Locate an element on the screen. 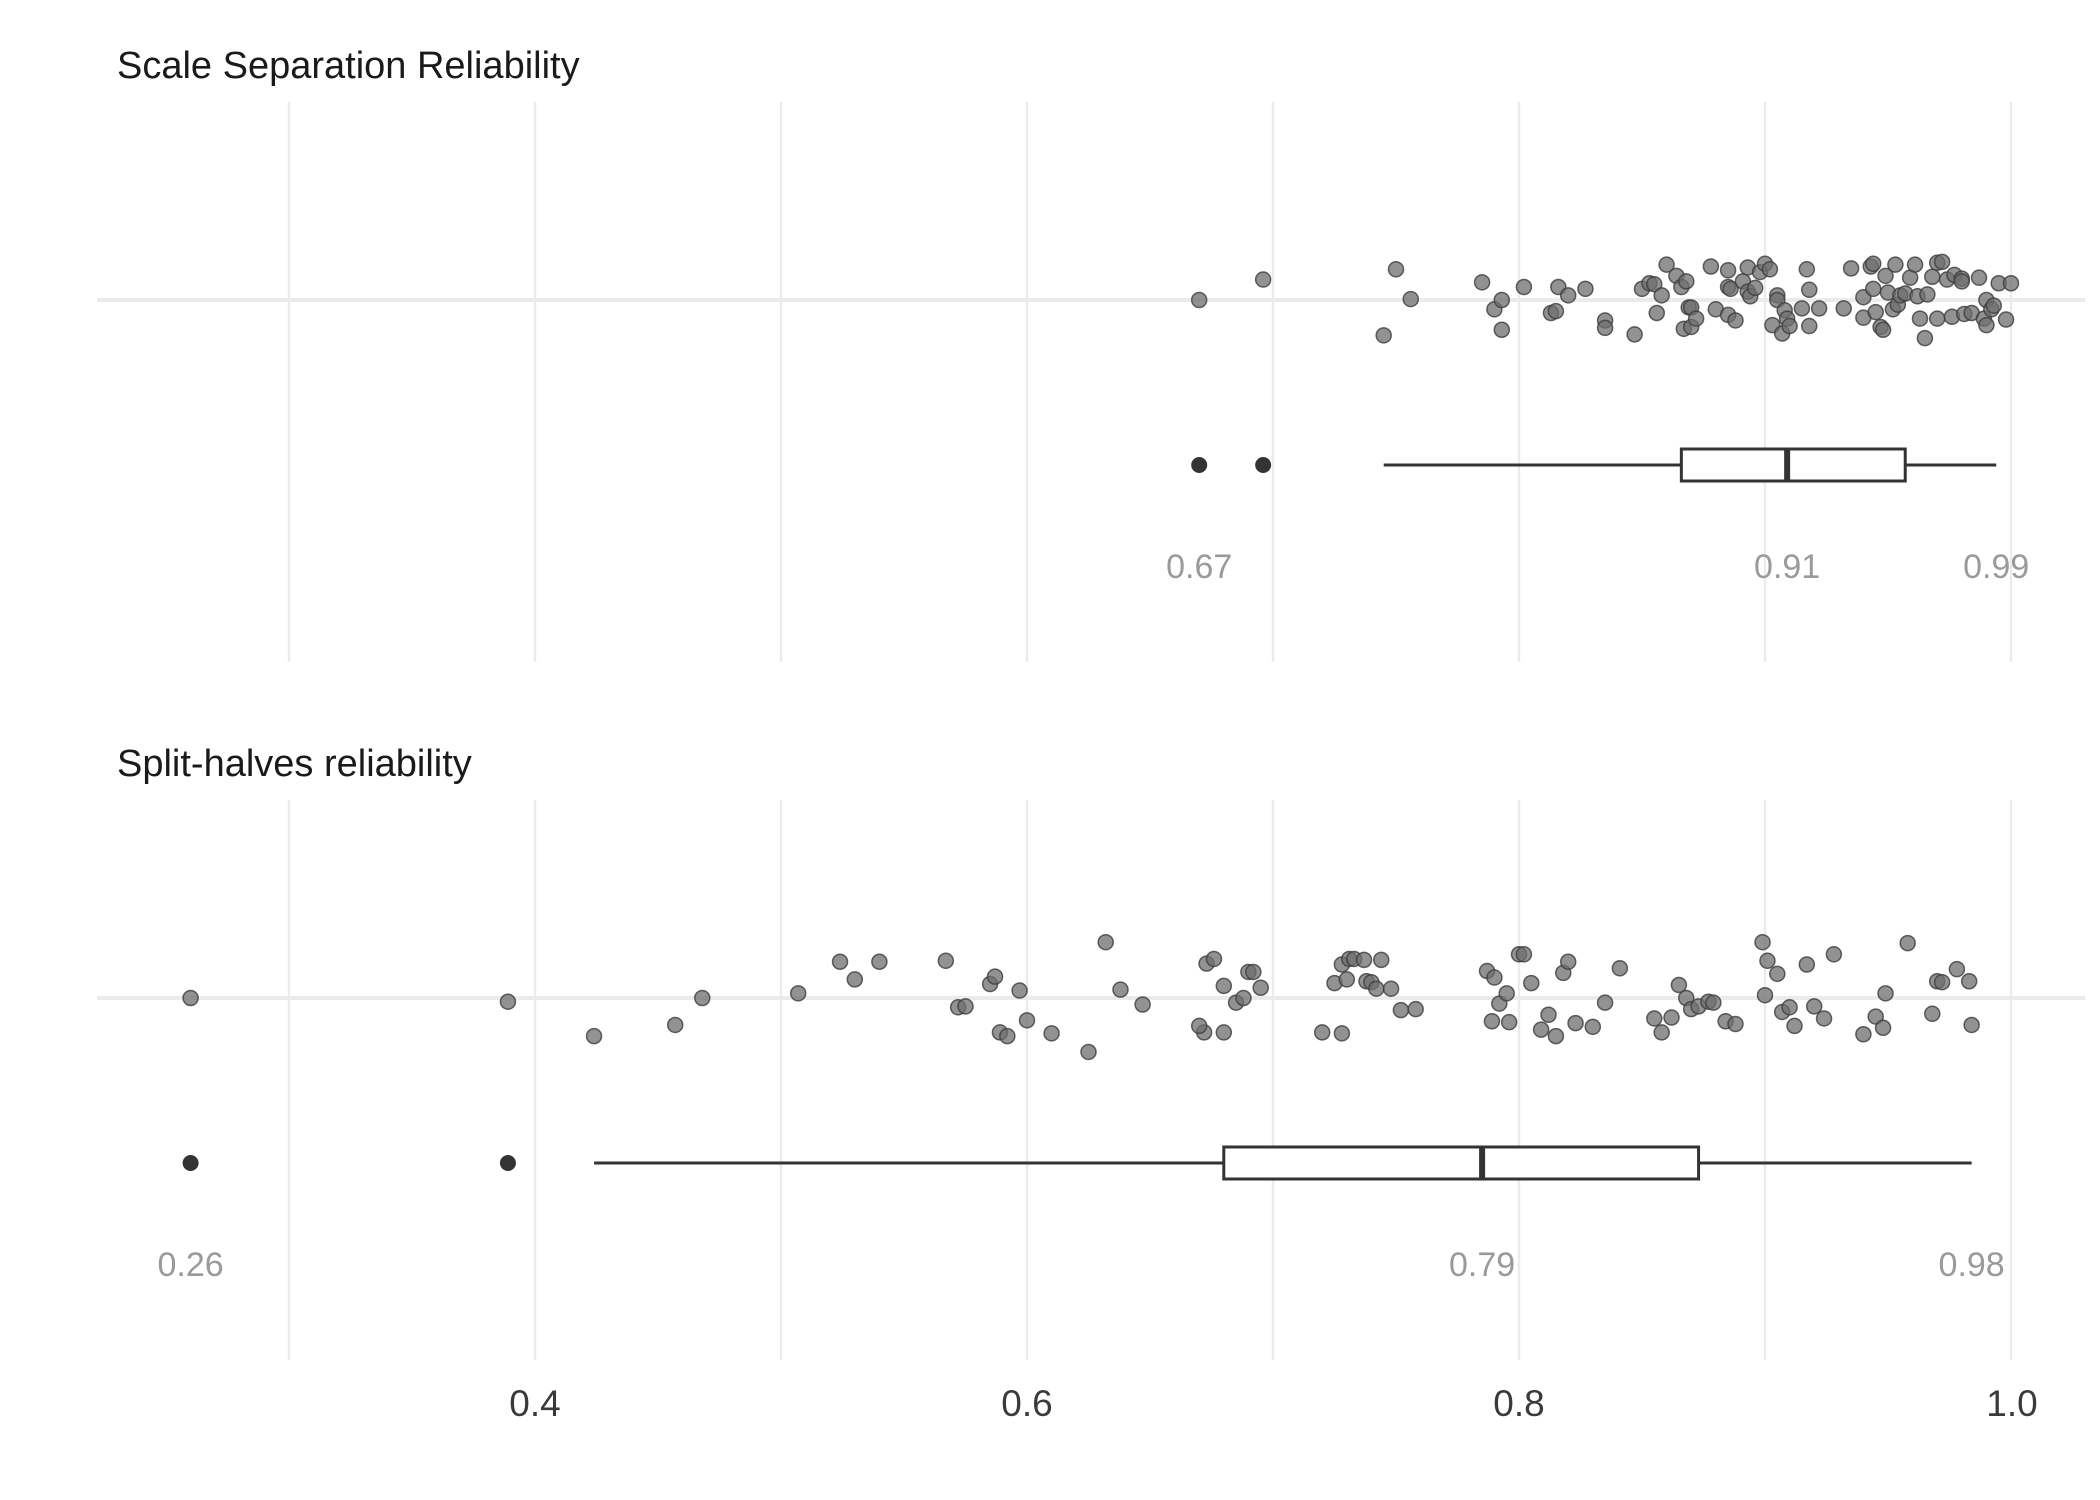 The height and width of the screenshot is (1500, 2100). annotation-label: 0.79 is located at coordinates (1482, 1265).